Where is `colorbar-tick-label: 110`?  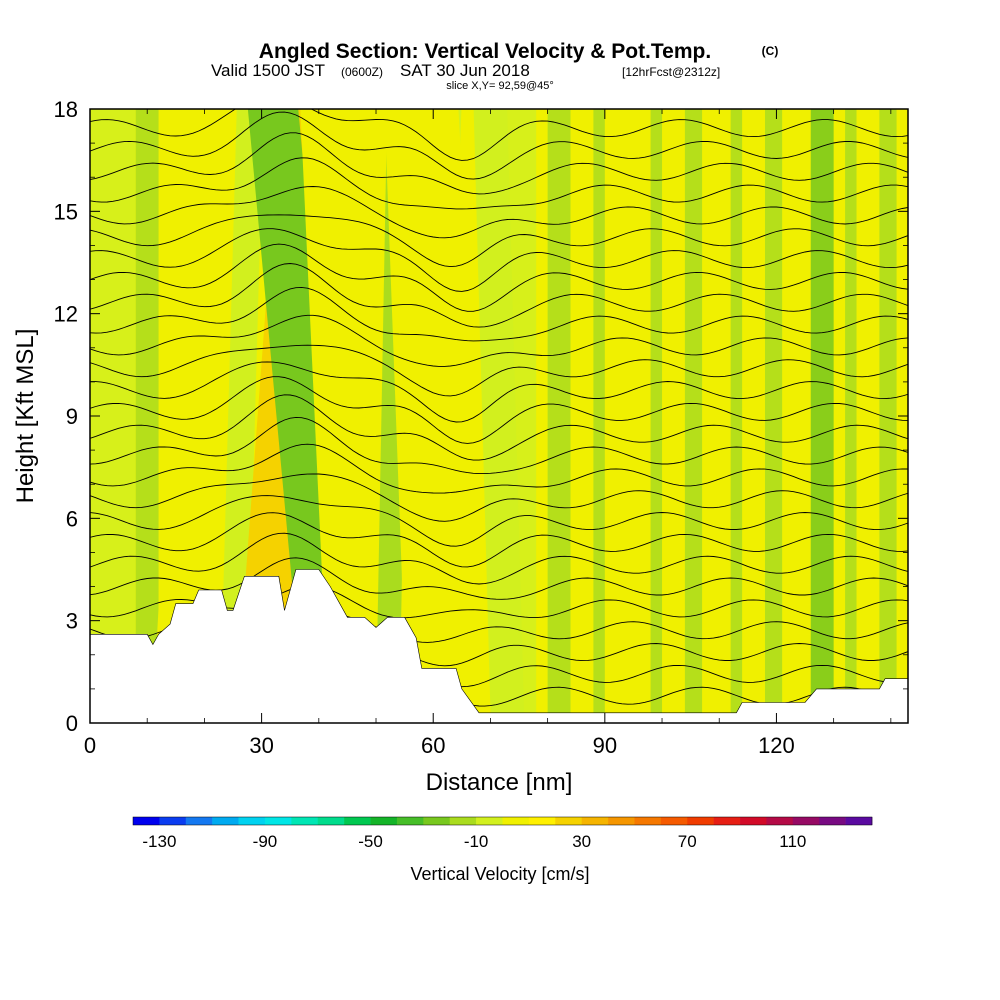 colorbar-tick-label: 110 is located at coordinates (792, 841).